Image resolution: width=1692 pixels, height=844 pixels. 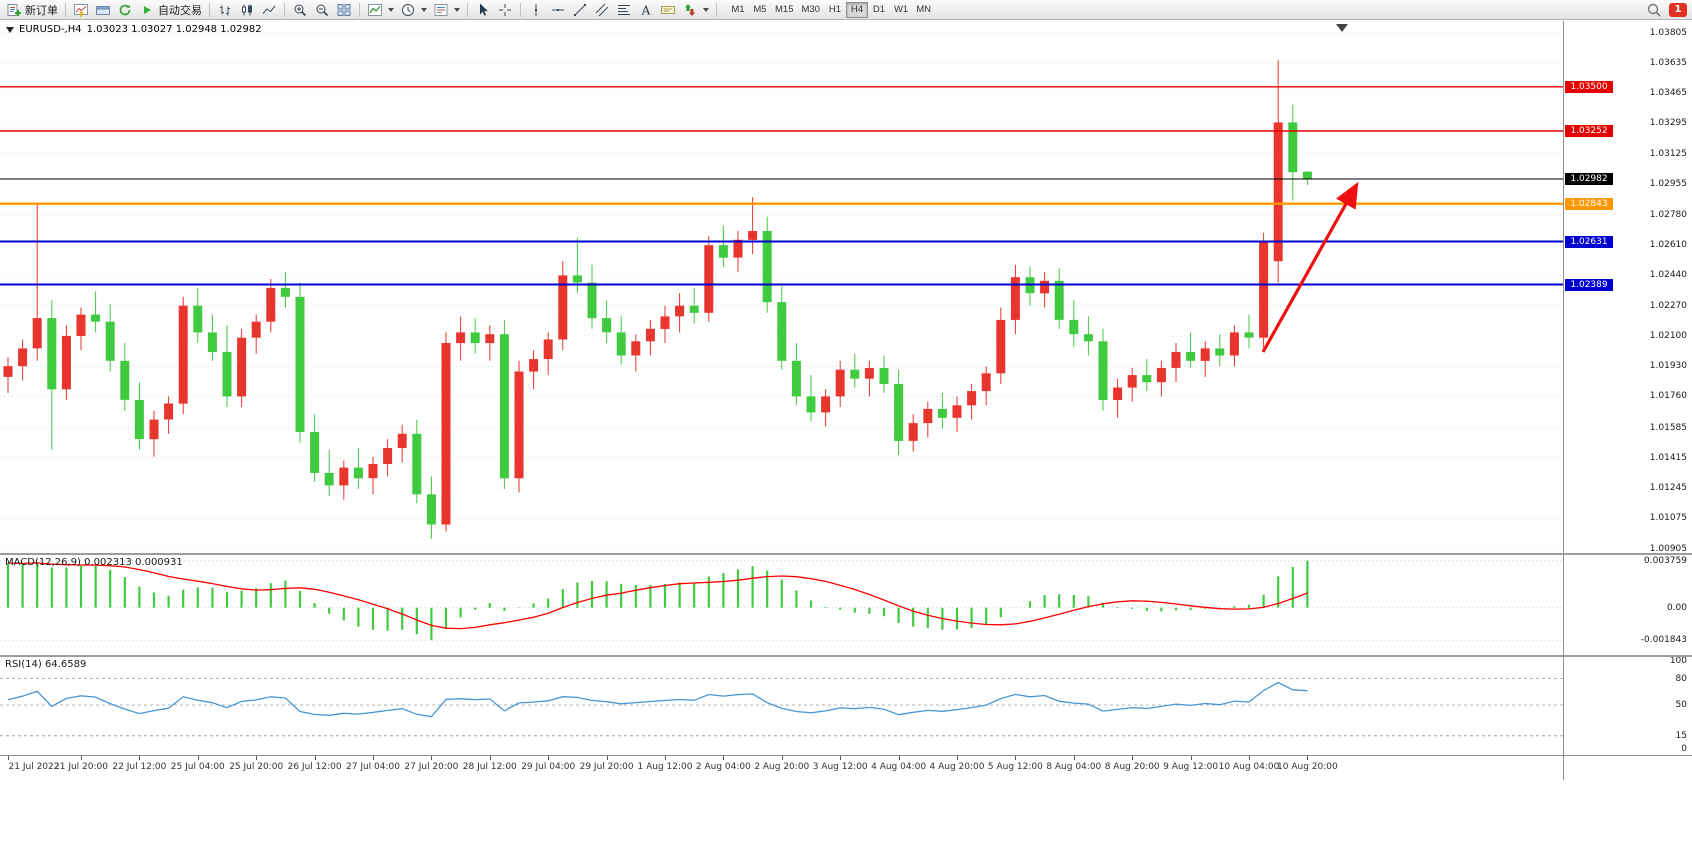 I want to click on price-axis-label: 1.01075, so click(x=1668, y=518).